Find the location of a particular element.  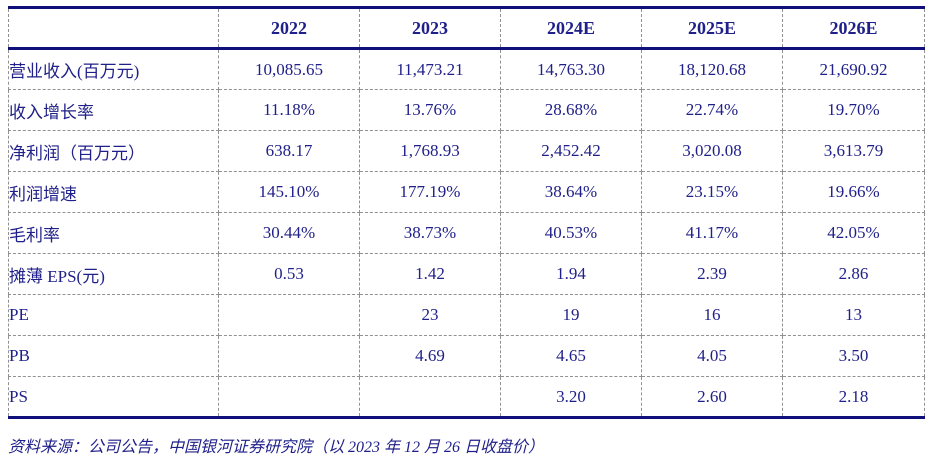

row-label: 利润增速 is located at coordinates (113, 192).